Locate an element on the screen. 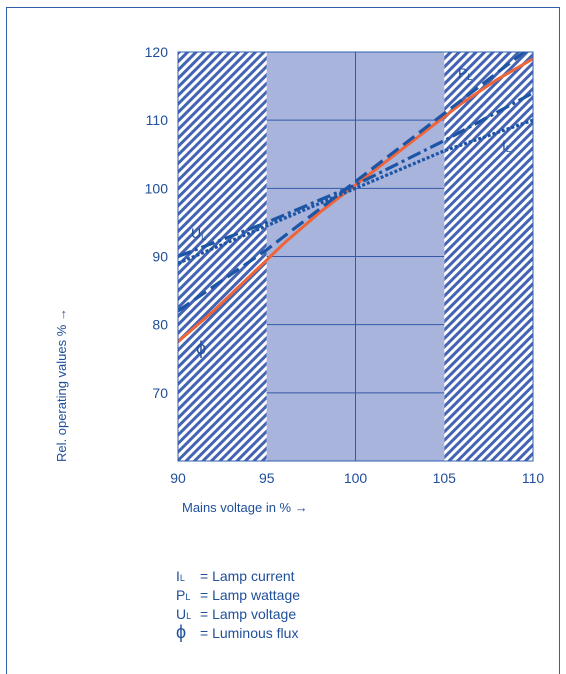 This screenshot has width=566, height=674. x-tick-105: 105 is located at coordinates (445, 478).